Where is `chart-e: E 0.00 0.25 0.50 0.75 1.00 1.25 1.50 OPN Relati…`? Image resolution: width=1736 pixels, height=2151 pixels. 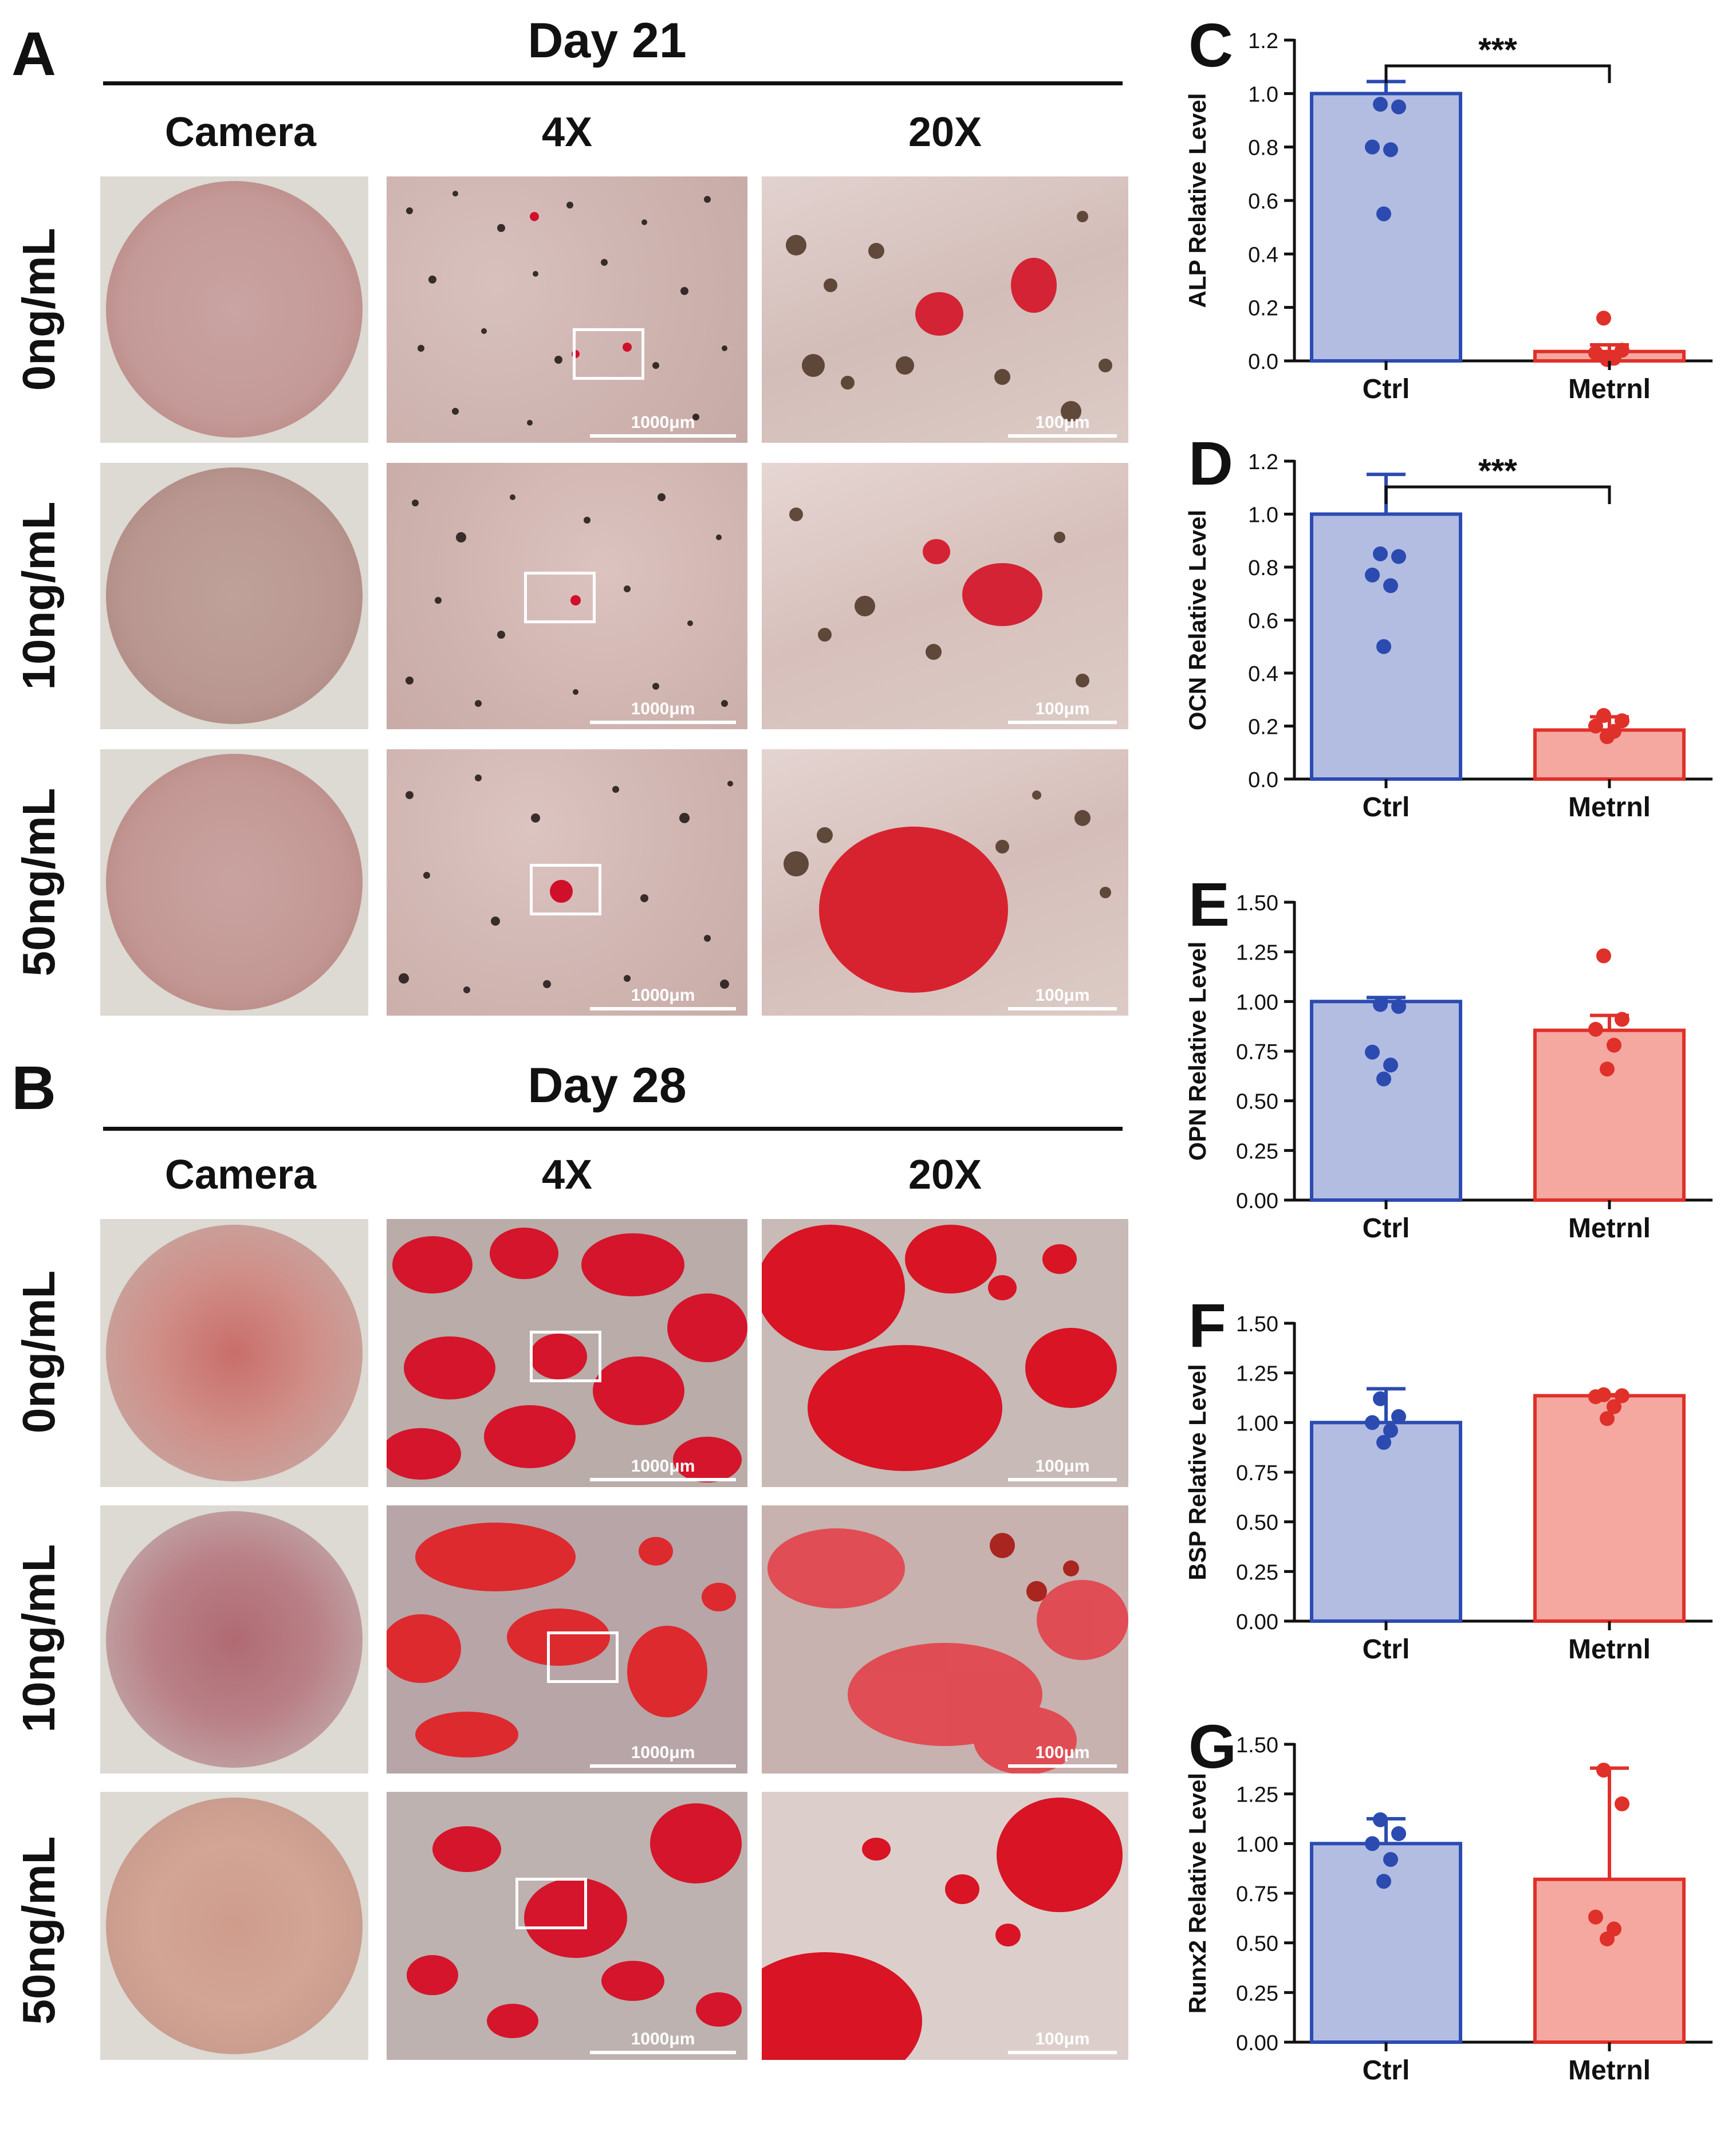 chart-e: E 0.00 0.25 0.50 0.75 1.00 1.25 1.50 OPN Relati… is located at coordinates (1449, 1060).